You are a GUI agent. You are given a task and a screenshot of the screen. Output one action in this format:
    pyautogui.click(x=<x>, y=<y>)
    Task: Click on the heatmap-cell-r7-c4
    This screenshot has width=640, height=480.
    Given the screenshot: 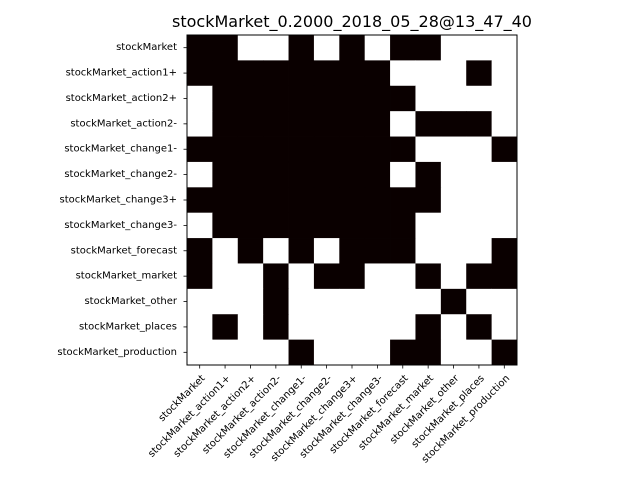 What is the action you would take?
    pyautogui.click(x=301, y=225)
    